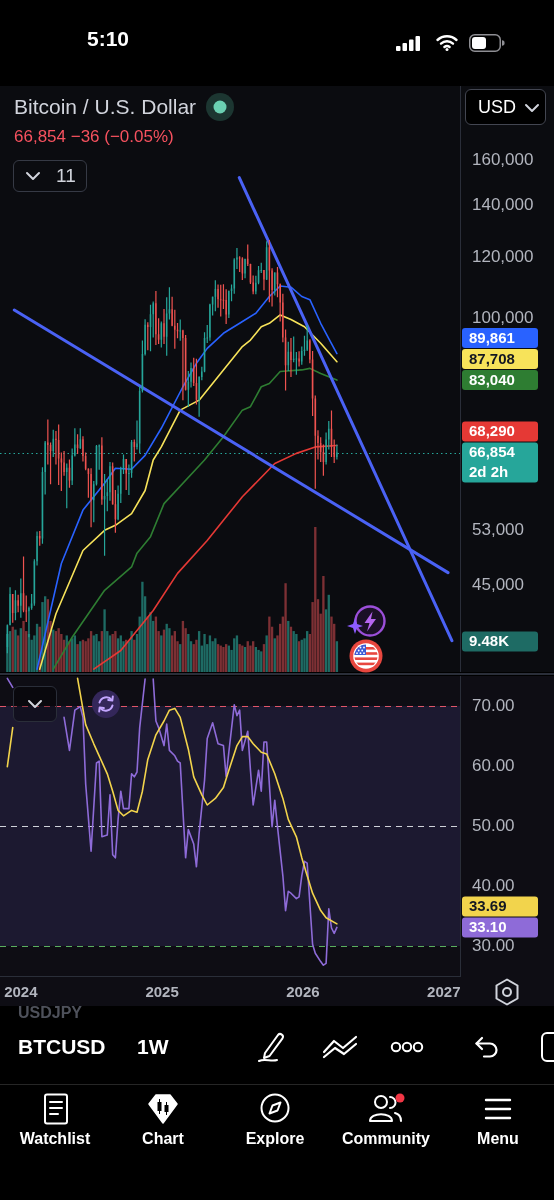 The image size is (554, 1200). Describe the element at coordinates (66, 176) in the screenshot. I see `annotation: 11` at that location.